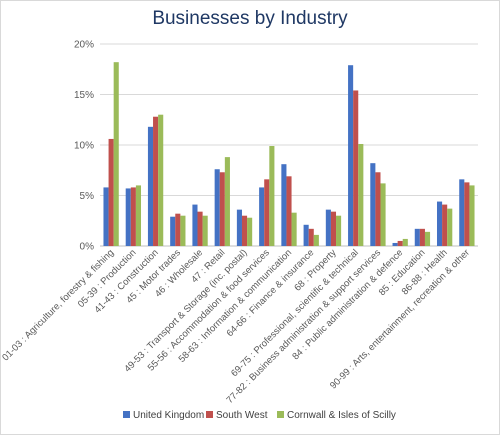 The width and height of the screenshot is (500, 435). What do you see at coordinates (87, 196) in the screenshot?
I see `y-tick-label: 5%` at bounding box center [87, 196].